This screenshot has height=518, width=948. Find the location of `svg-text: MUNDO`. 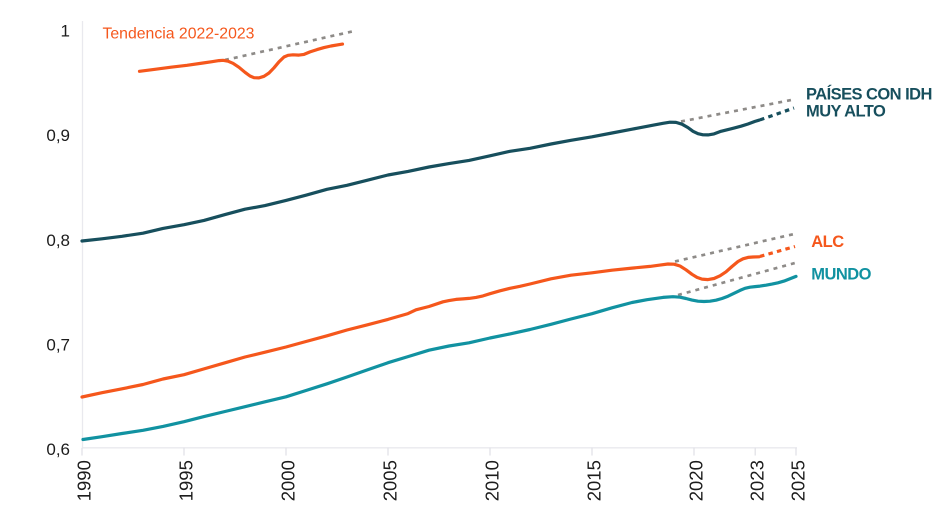

svg-text: MUNDO is located at coordinates (841, 274).